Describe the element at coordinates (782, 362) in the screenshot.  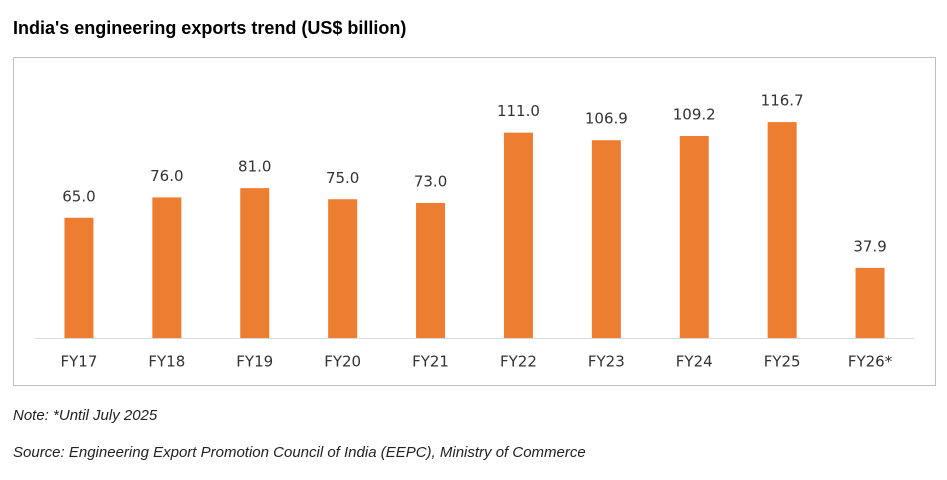
I see `x-tick-label: FY25` at that location.